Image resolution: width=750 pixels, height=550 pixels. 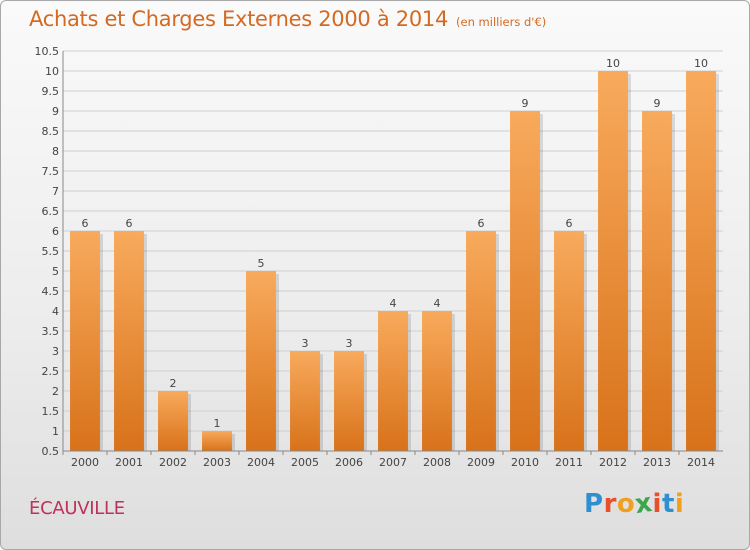 I want to click on y-tick-label: 6.5, so click(x=51, y=211).